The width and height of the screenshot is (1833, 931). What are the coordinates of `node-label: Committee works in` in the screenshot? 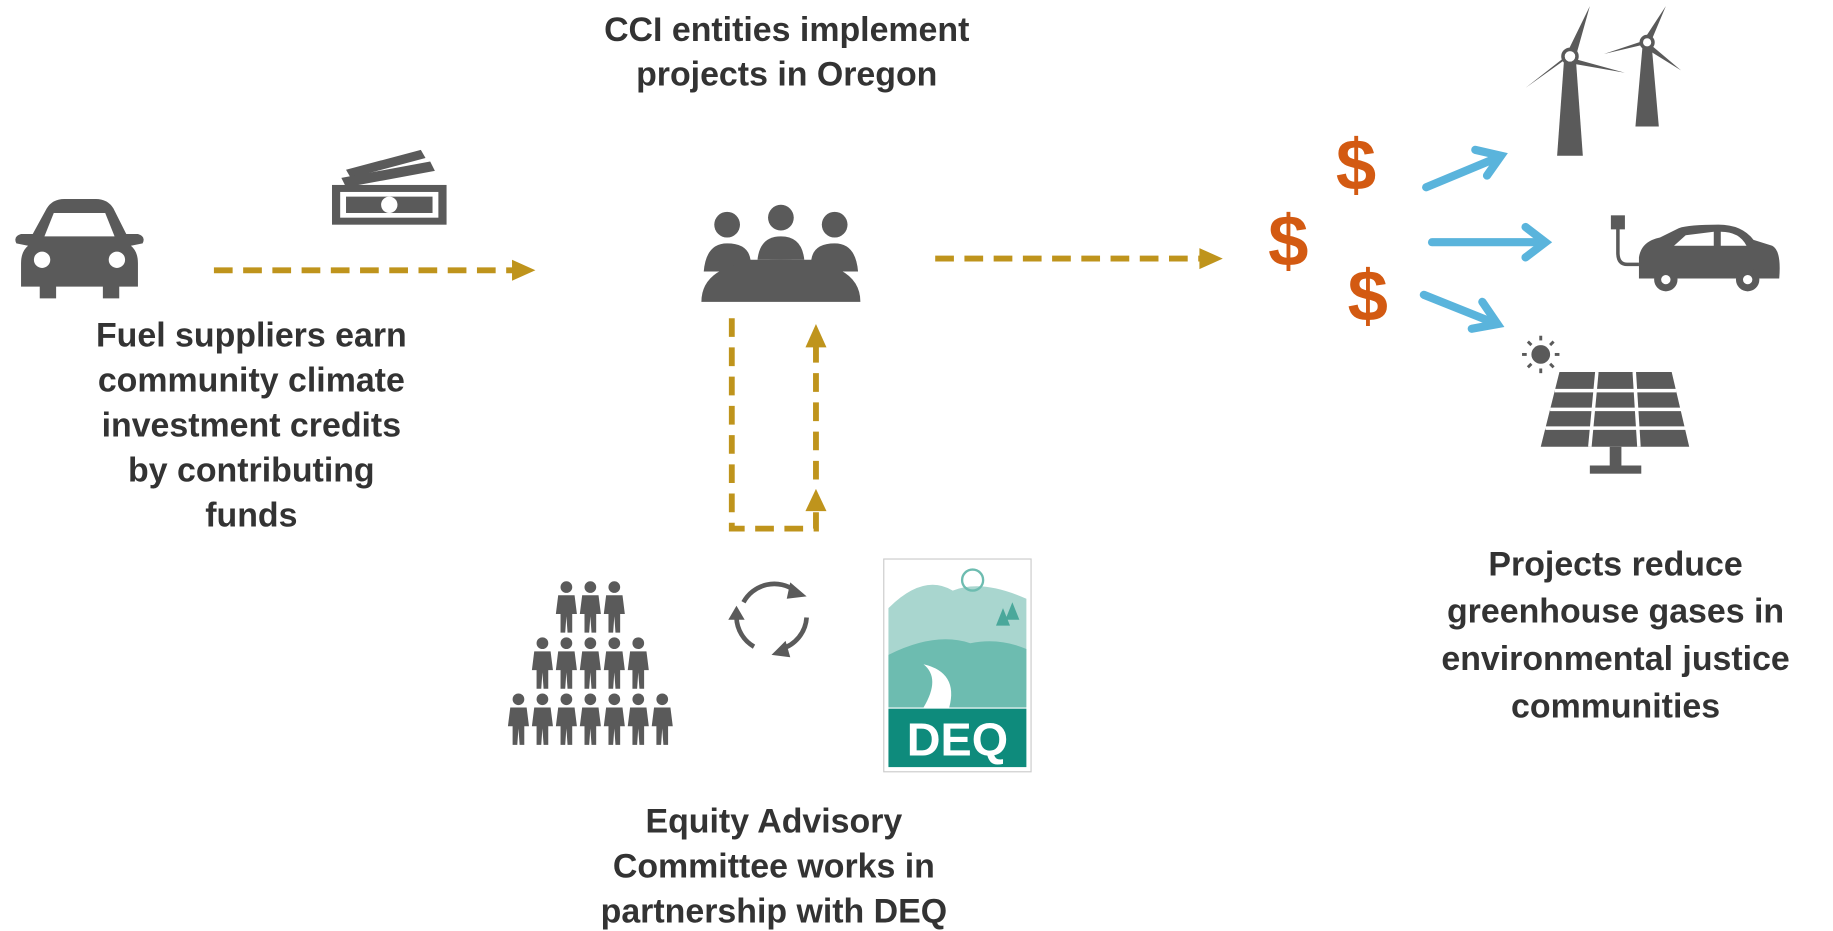 It's located at (774, 867).